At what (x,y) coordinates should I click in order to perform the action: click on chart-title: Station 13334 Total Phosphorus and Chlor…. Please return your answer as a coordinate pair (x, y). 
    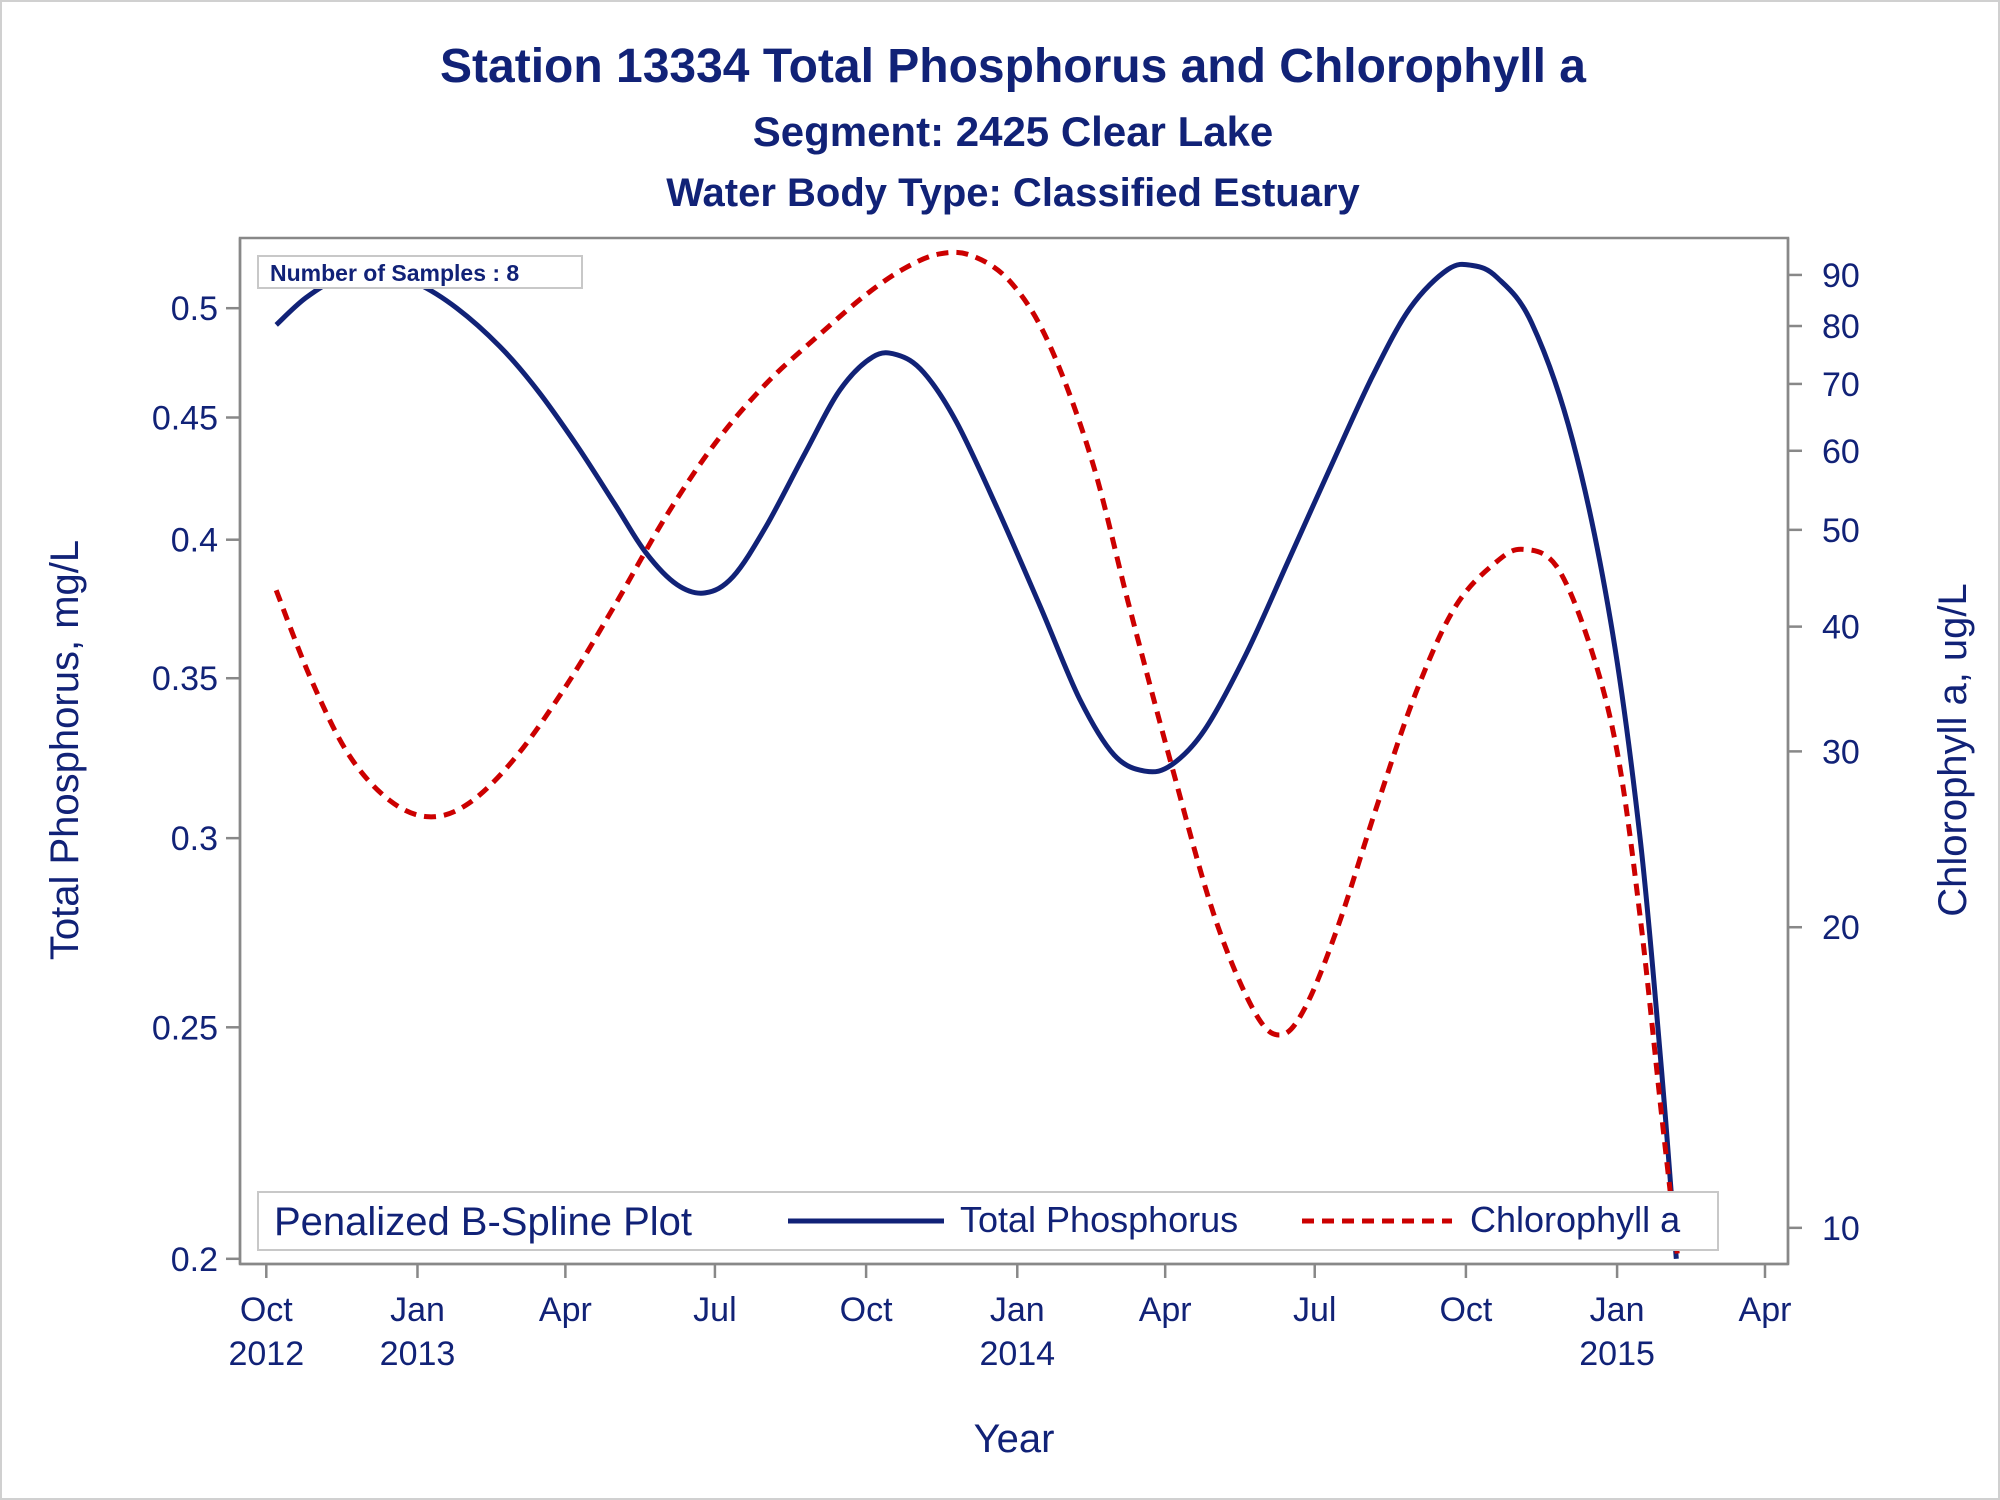
    Looking at the image, I should click on (1013, 66).